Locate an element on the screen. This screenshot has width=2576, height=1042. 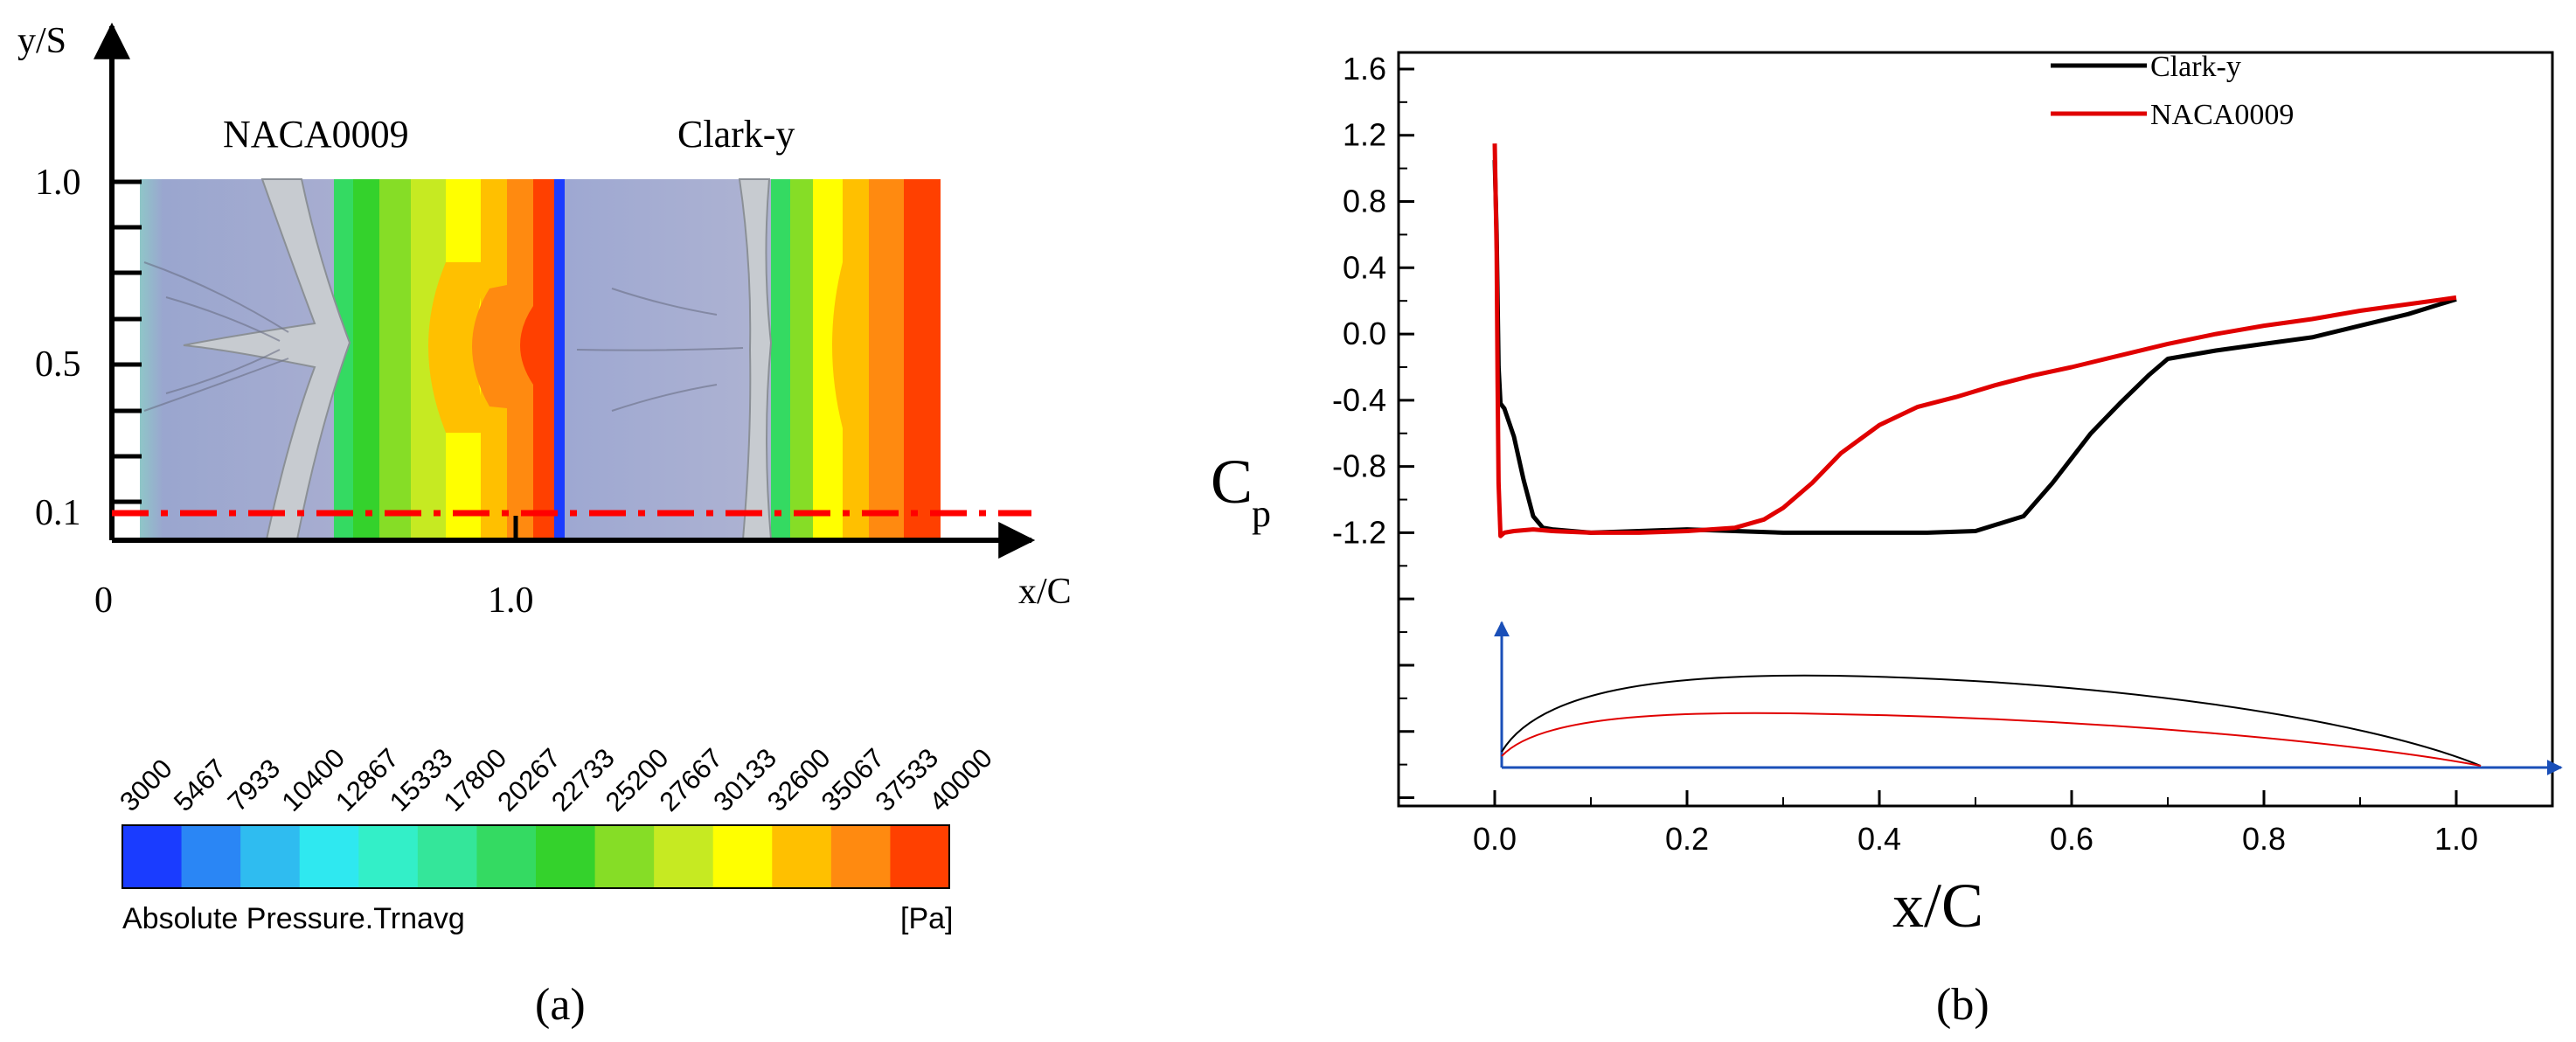
y-tick-label: -1.2 is located at coordinates (1359, 532).